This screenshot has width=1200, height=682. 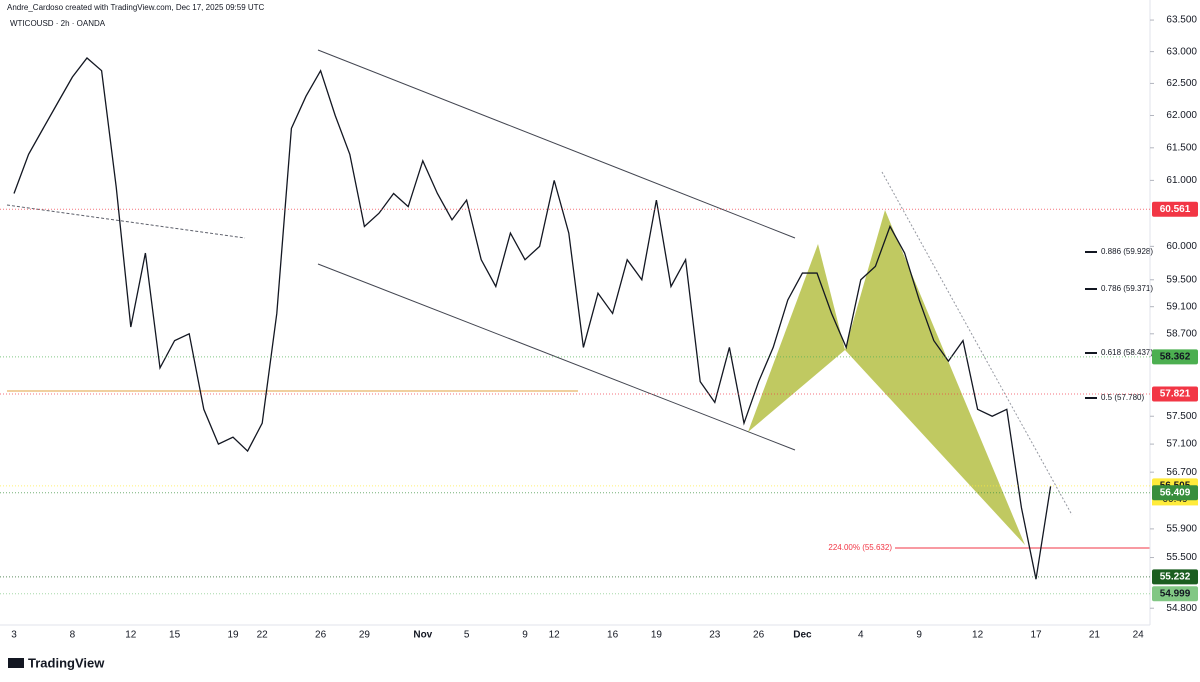 I want to click on dashed-trendline, so click(x=126, y=221).